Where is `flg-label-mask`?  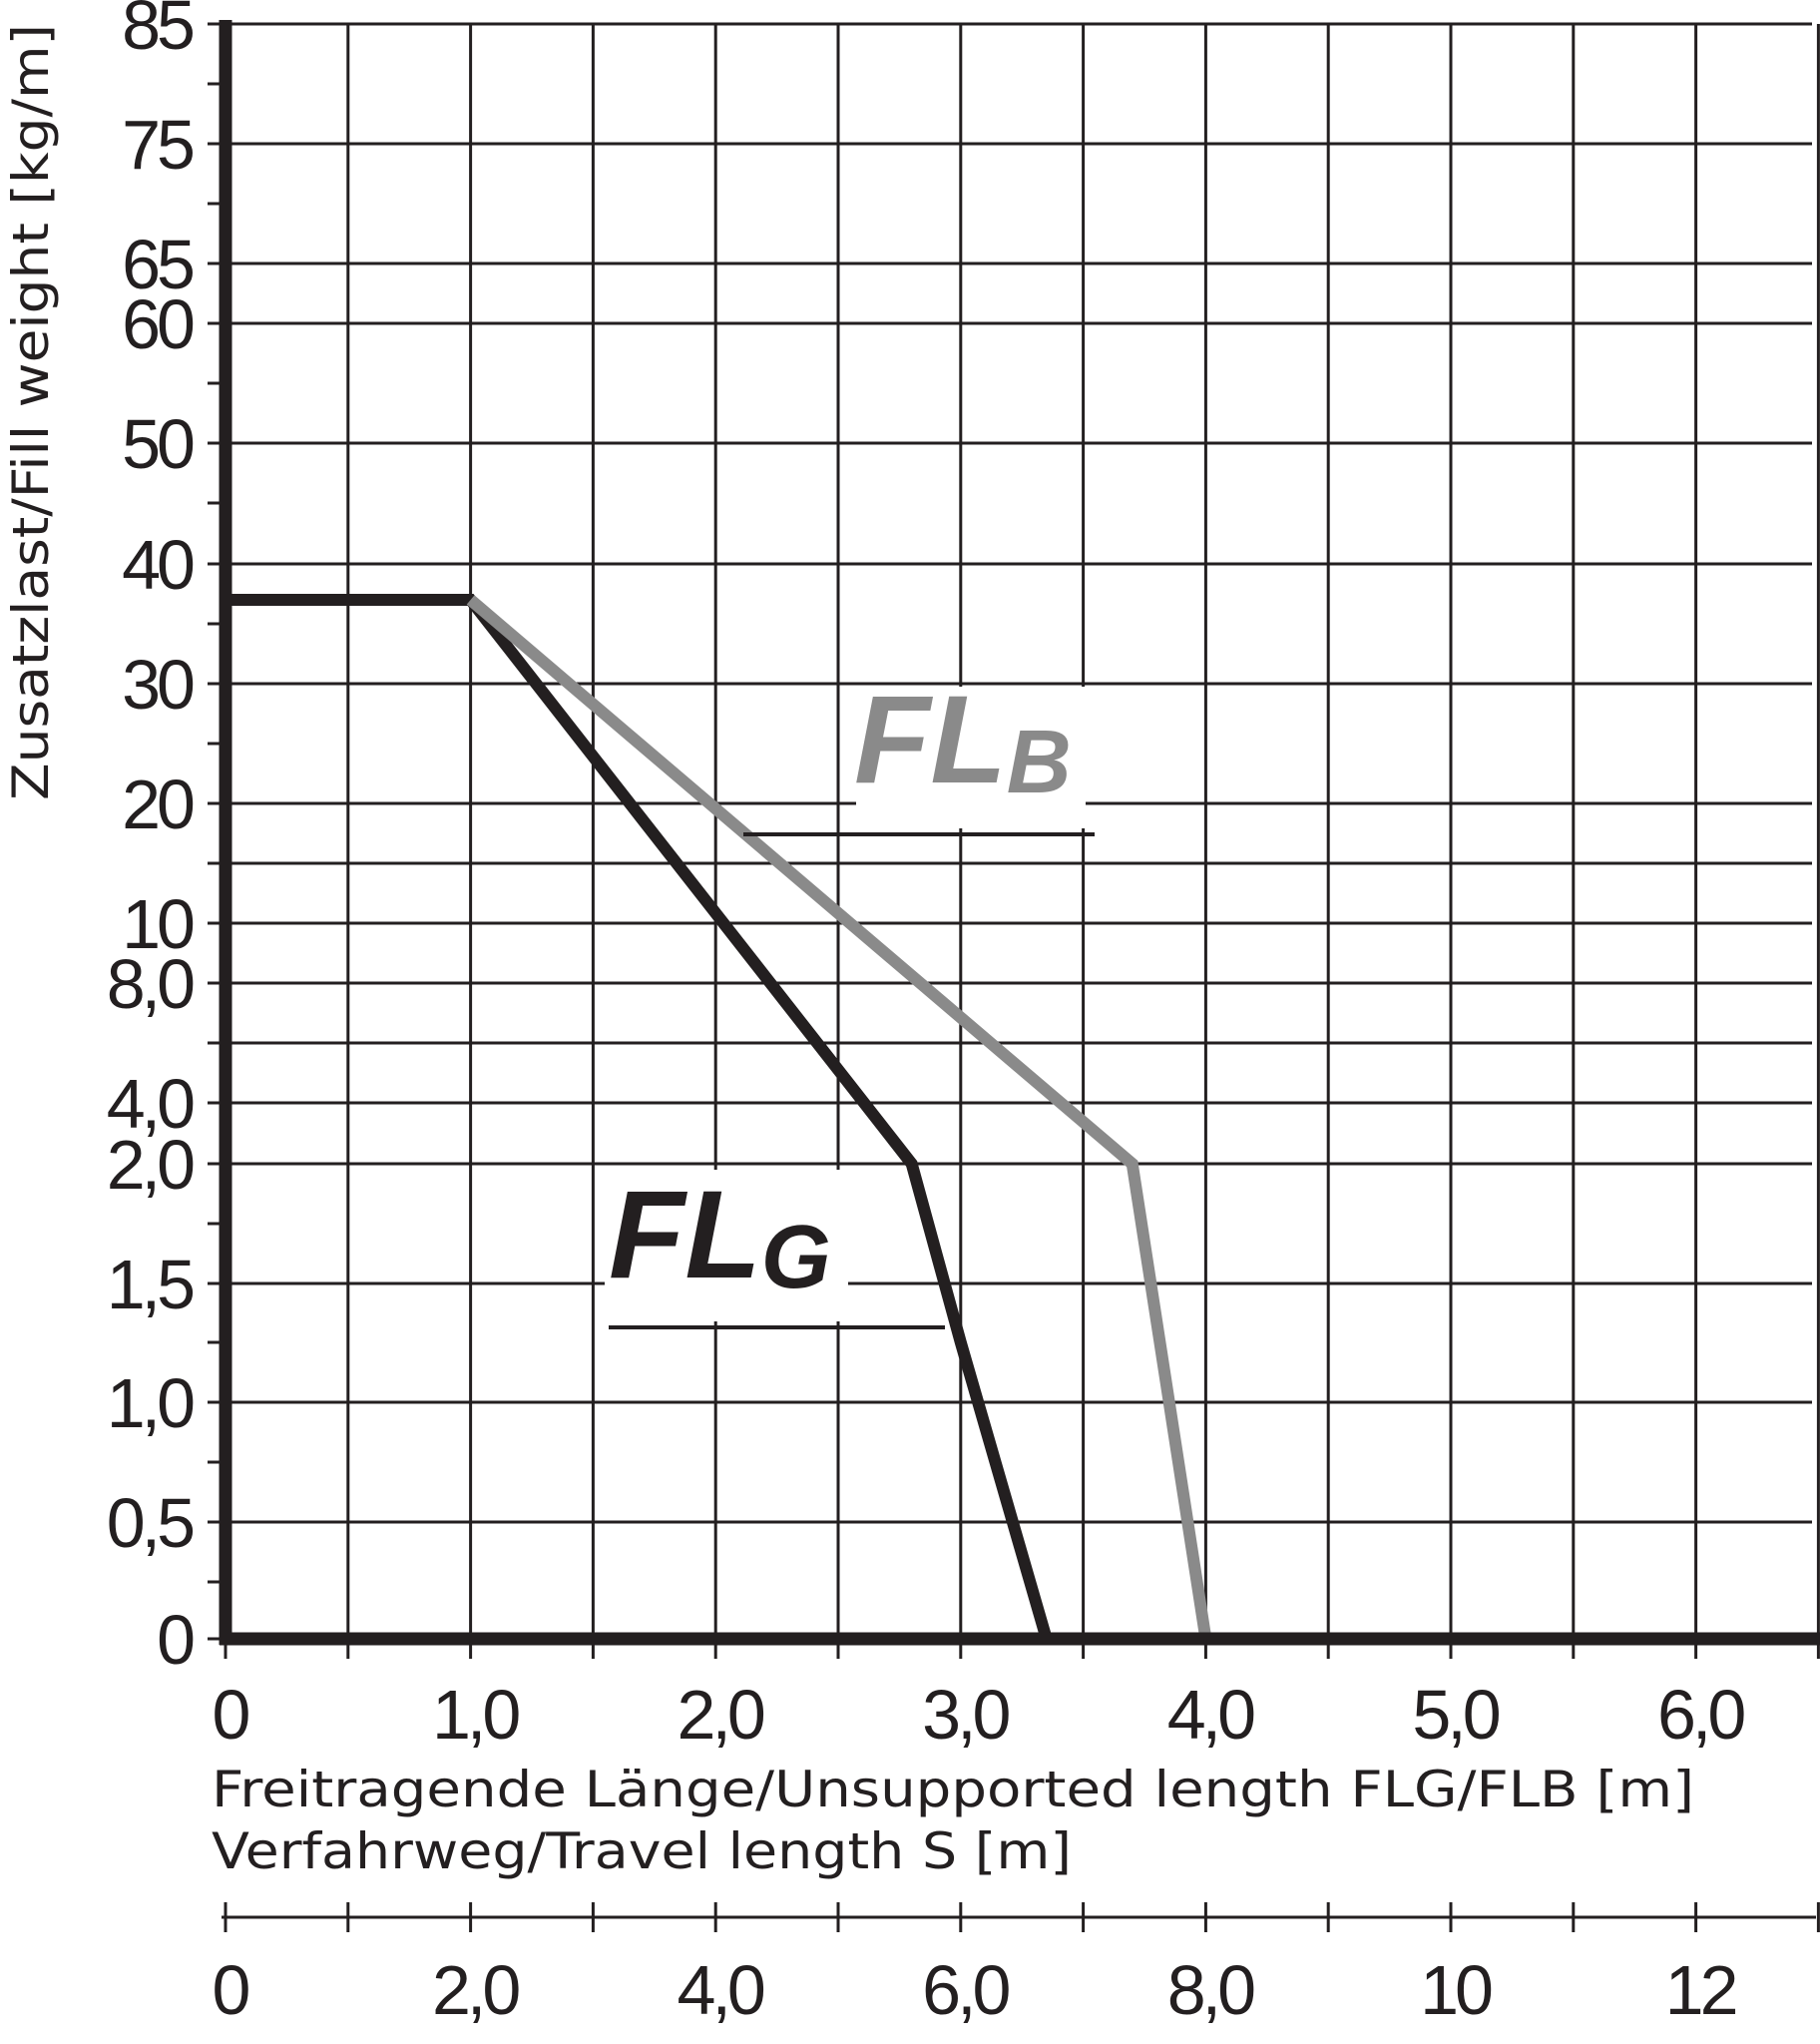
flg-label-mask is located at coordinates (726, 1245).